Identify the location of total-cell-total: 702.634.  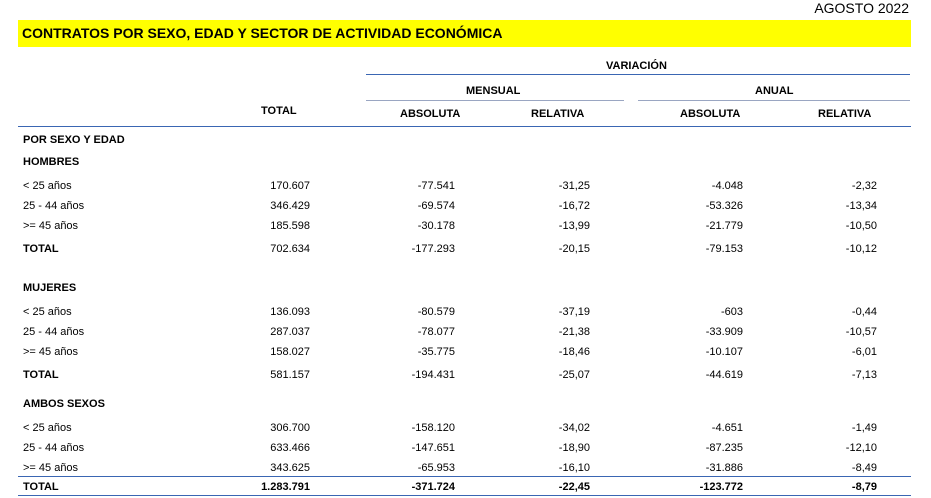
(290, 249).